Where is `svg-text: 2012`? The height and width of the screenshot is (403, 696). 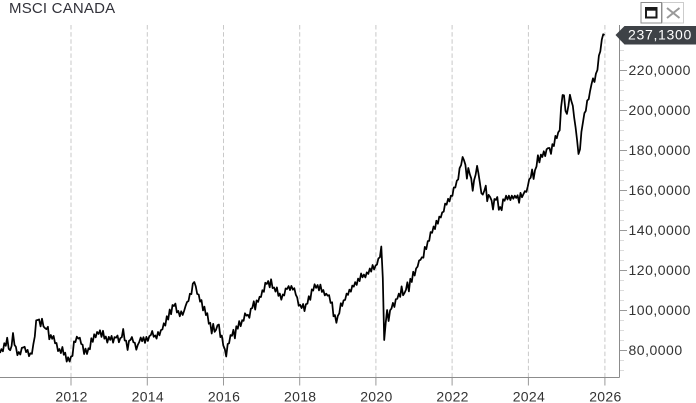 svg-text: 2012 is located at coordinates (71, 396).